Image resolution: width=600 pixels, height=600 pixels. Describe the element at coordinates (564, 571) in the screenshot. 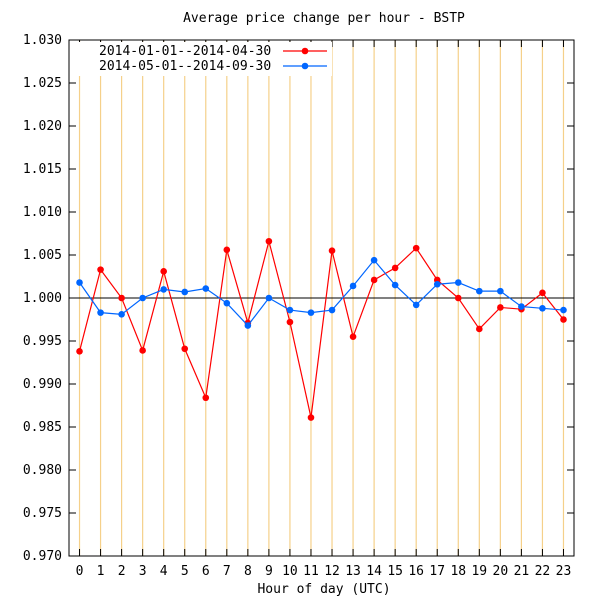

I see `x-tick-label: 23` at that location.